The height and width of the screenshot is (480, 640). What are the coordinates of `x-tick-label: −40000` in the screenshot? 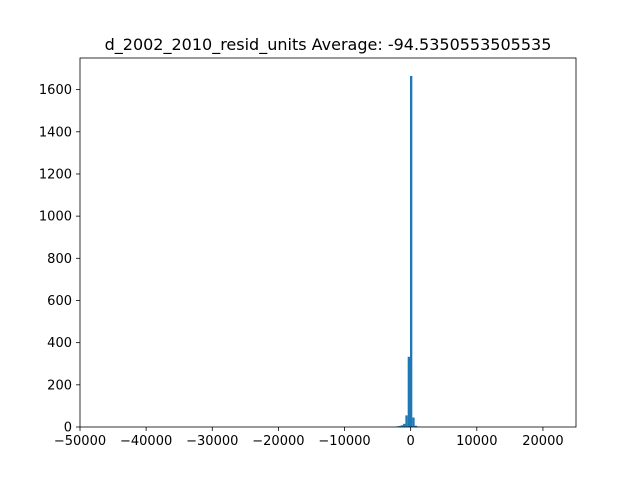 It's located at (146, 441).